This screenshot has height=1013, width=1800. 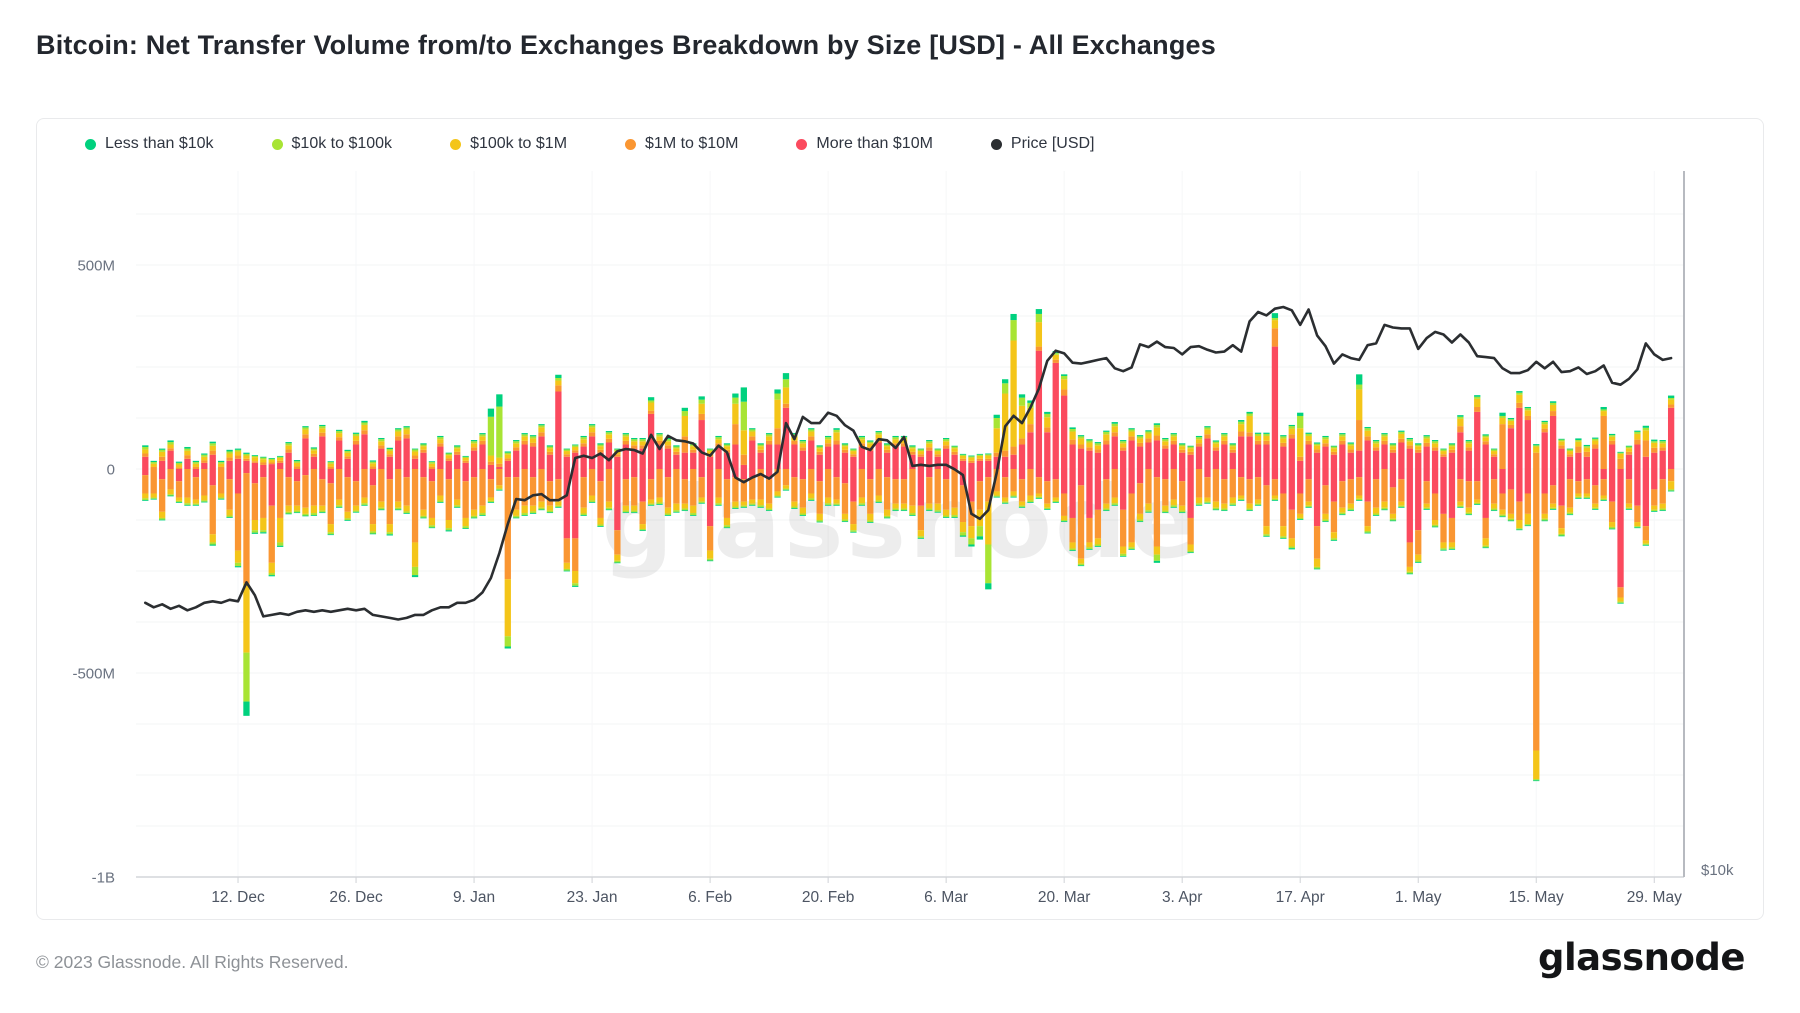 What do you see at coordinates (681, 144) in the screenshot?
I see `legend-item: $1M to $10M` at bounding box center [681, 144].